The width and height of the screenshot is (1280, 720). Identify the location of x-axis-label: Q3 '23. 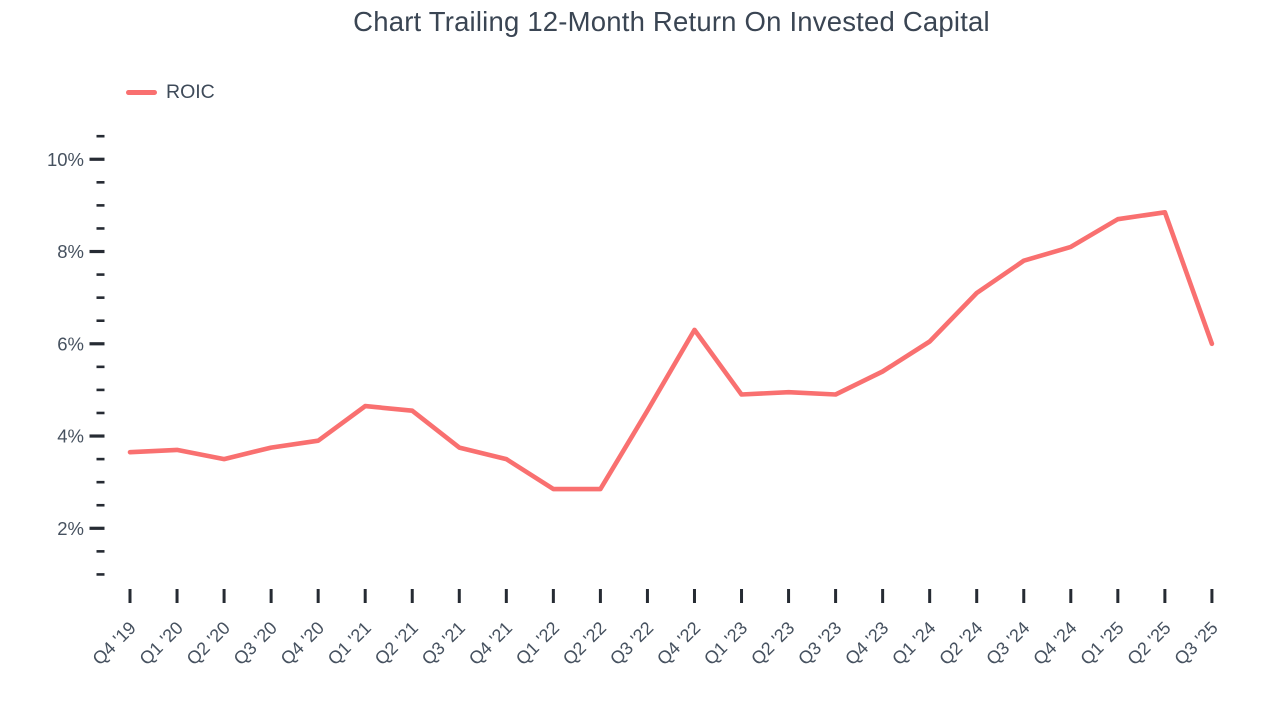
(819, 643).